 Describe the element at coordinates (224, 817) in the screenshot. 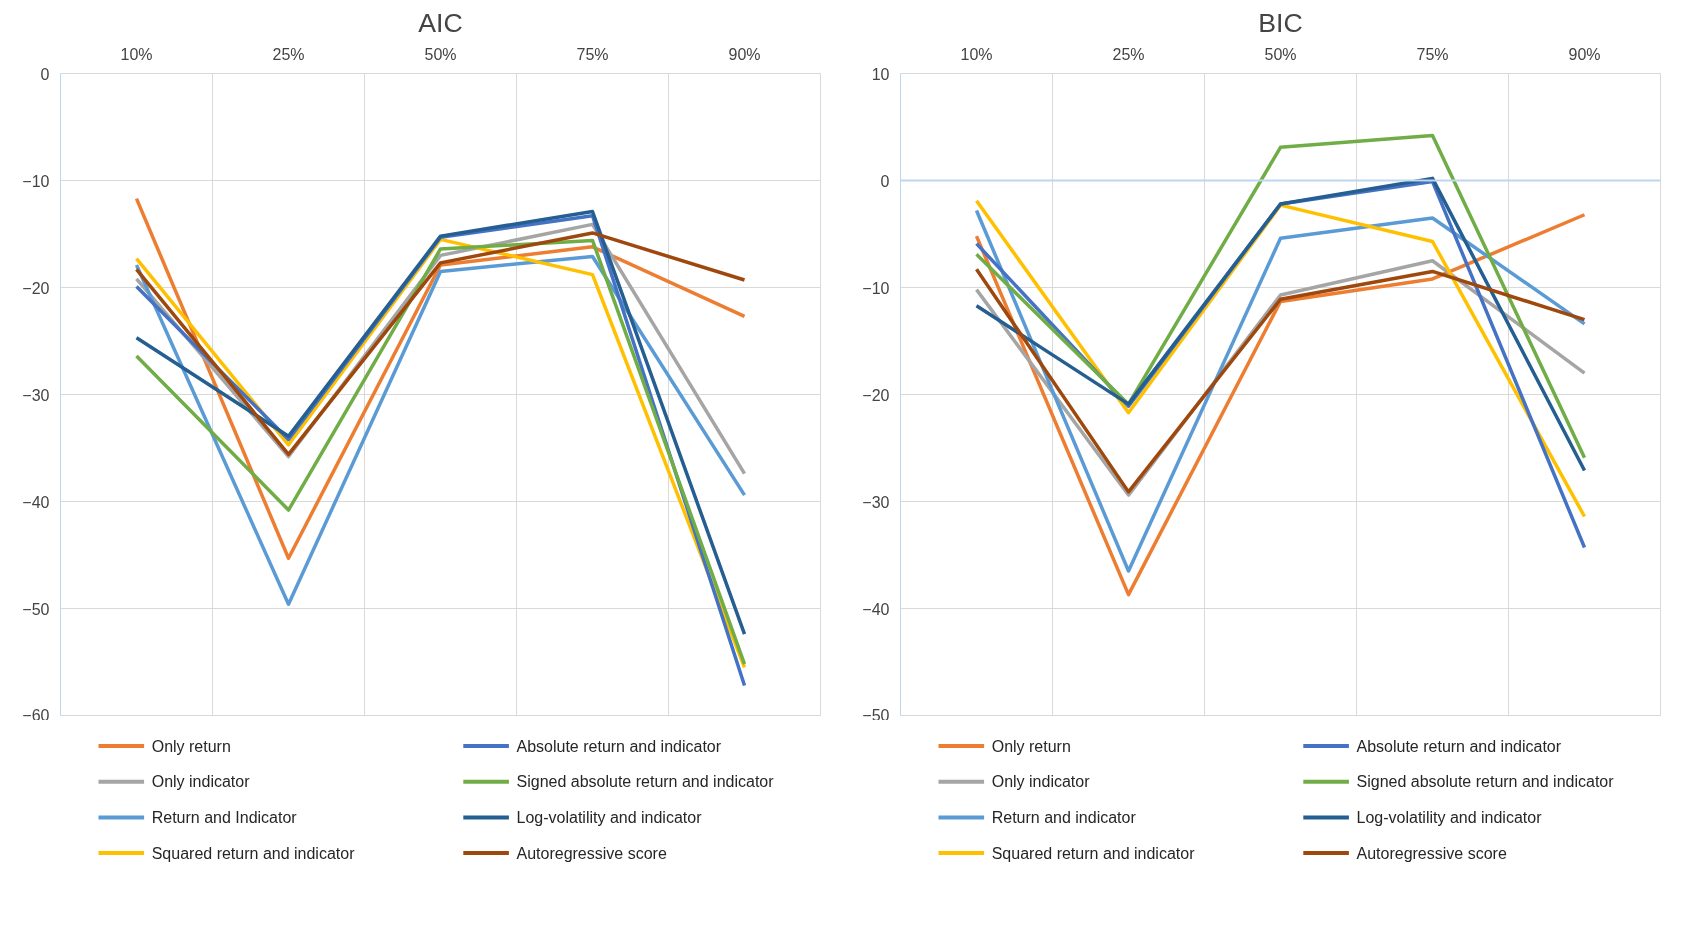

I see `legend-label: Return and Indicator` at that location.